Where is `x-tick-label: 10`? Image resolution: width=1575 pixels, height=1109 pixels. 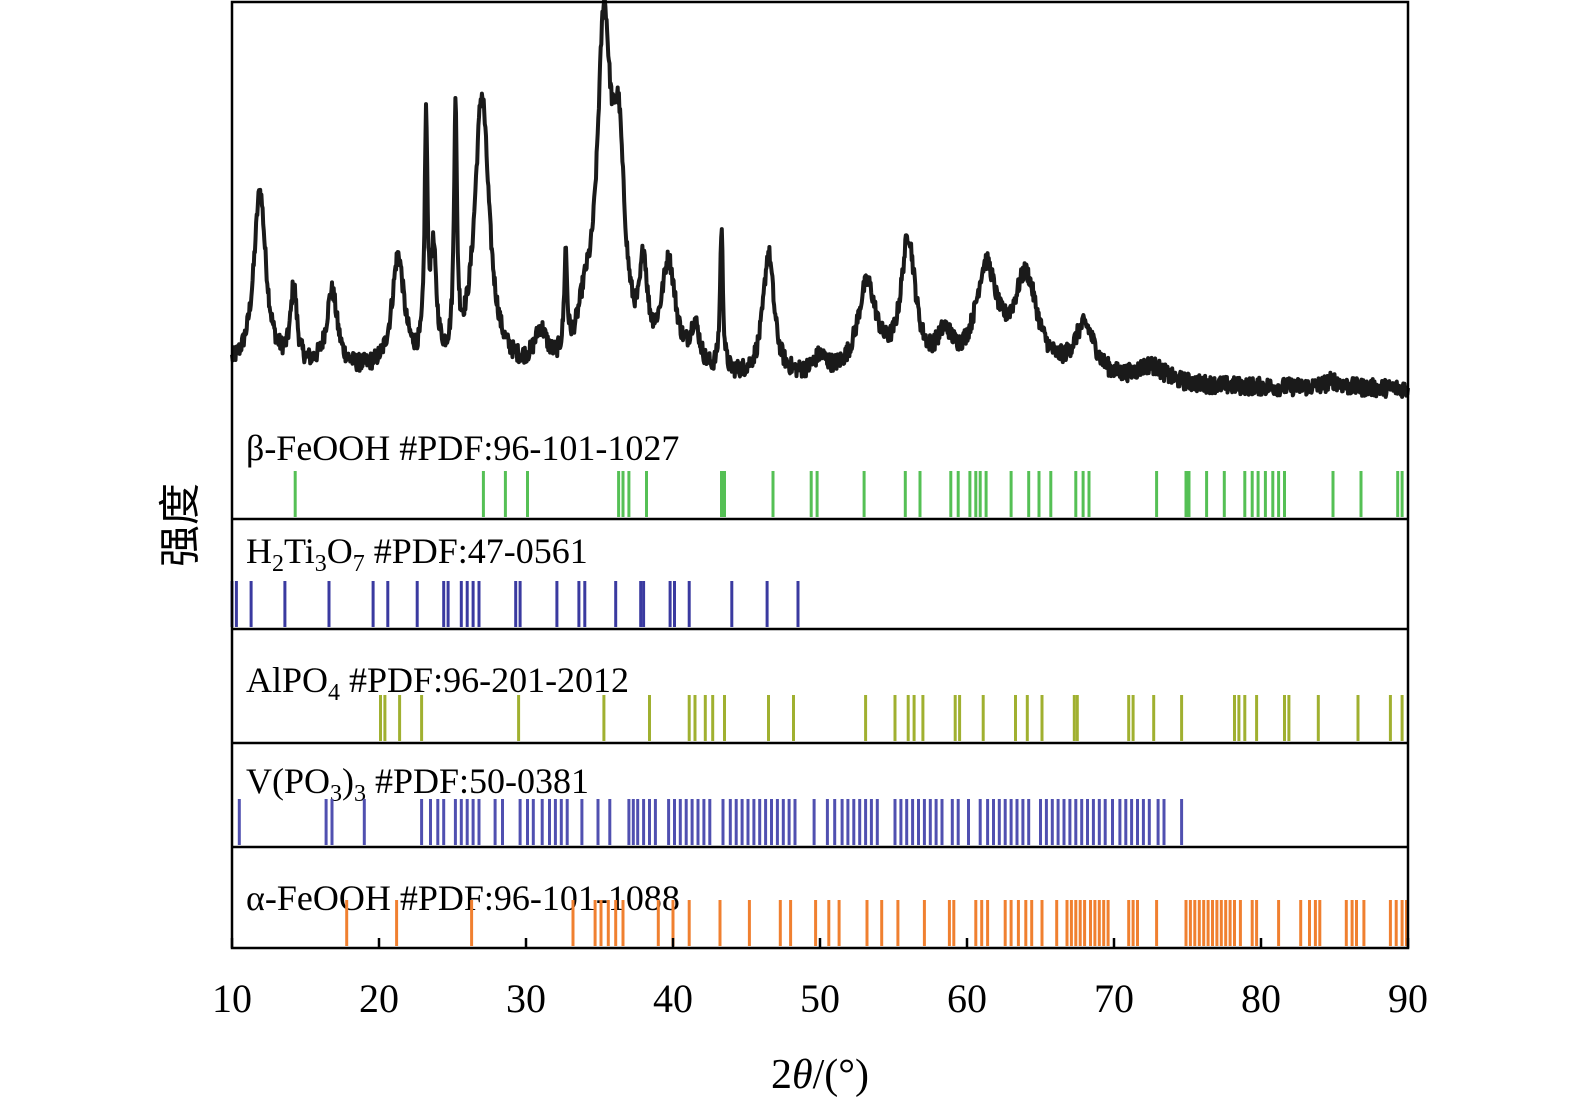 x-tick-label: 10 is located at coordinates (232, 998).